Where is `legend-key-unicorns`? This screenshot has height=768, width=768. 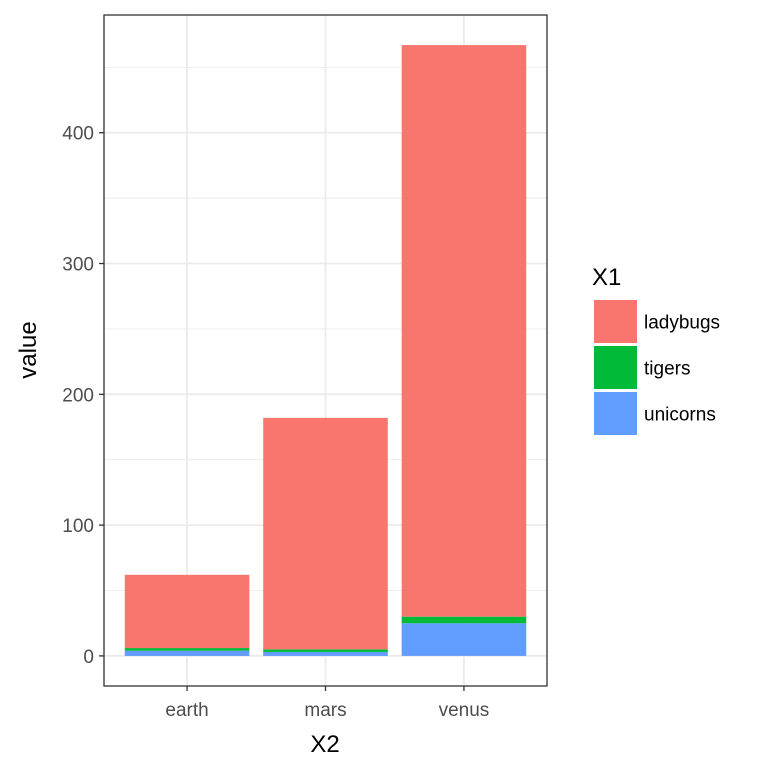
legend-key-unicorns is located at coordinates (615, 413).